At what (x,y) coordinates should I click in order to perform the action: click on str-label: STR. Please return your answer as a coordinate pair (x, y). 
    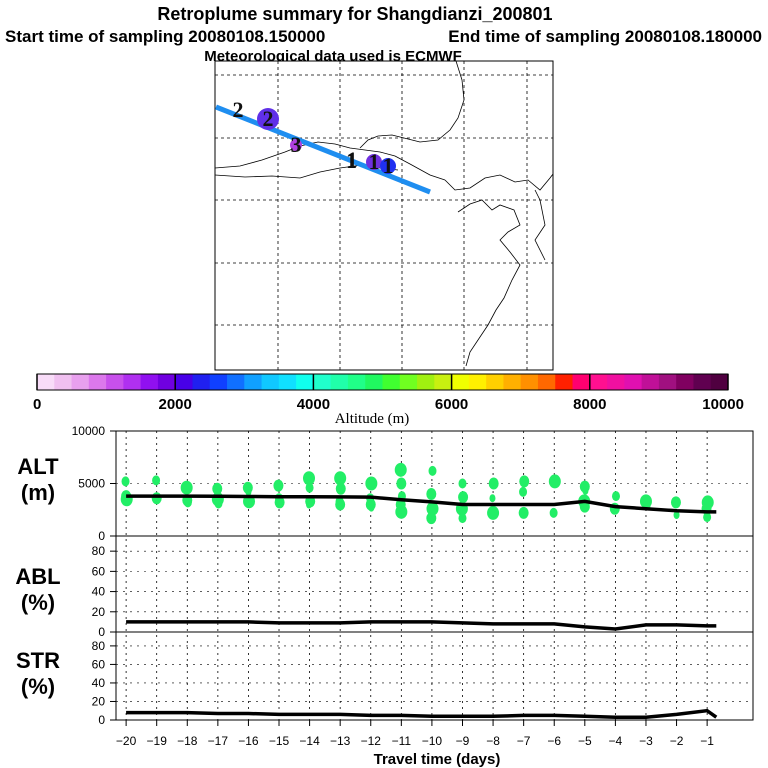
    Looking at the image, I should click on (38, 660).